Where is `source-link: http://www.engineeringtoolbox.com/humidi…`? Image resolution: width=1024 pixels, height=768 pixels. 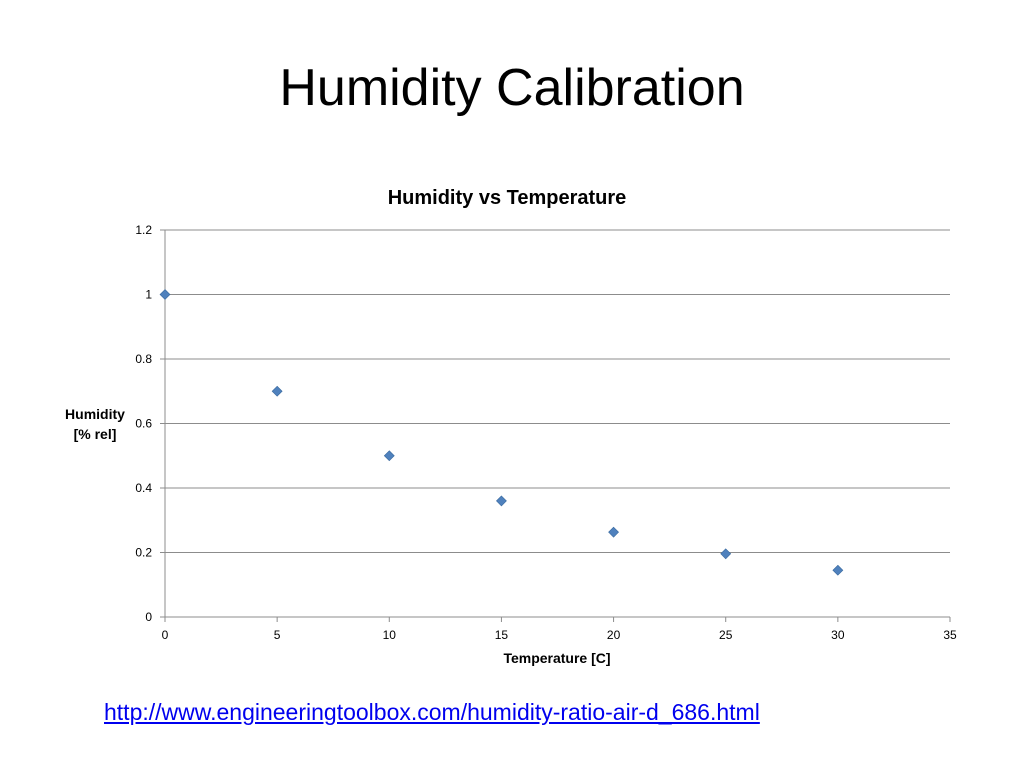
source-link: http://www.engineeringtoolbox.com/humidi… is located at coordinates (432, 712).